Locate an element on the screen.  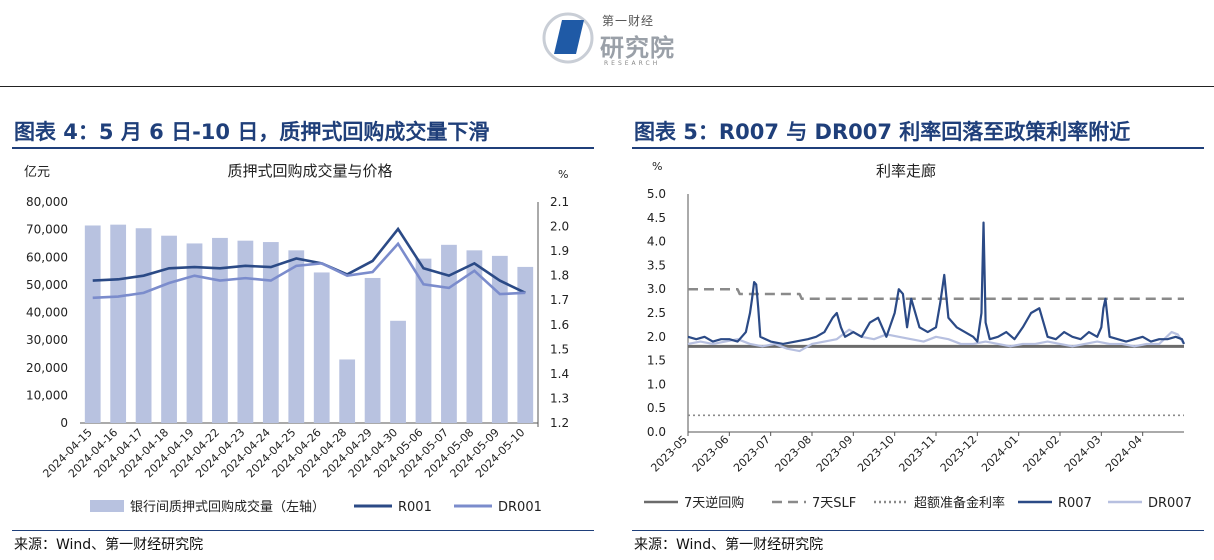
legend-label: 超额准备金利率 is located at coordinates (959, 503).